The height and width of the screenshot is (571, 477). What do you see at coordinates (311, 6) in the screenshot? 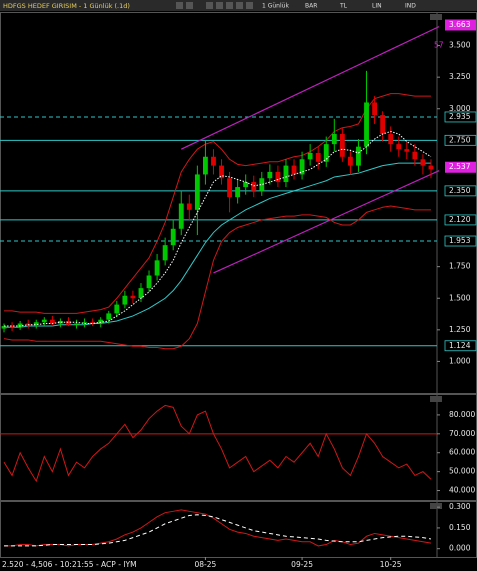
I see `toolbar-label: BAR` at bounding box center [311, 6].